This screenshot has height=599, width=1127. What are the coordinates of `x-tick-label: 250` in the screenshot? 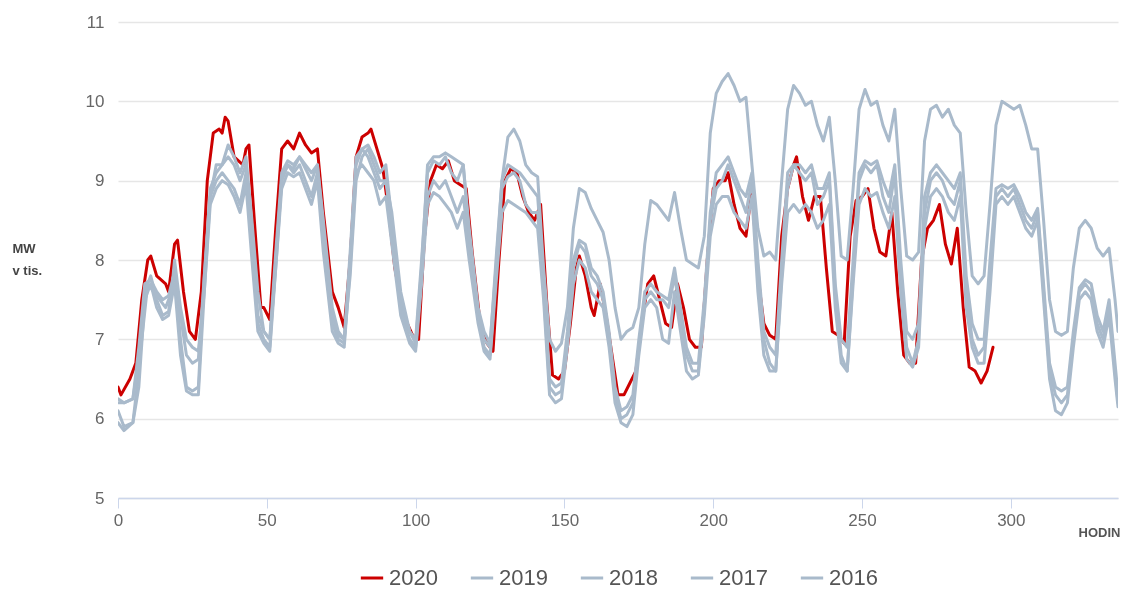 It's located at (862, 520).